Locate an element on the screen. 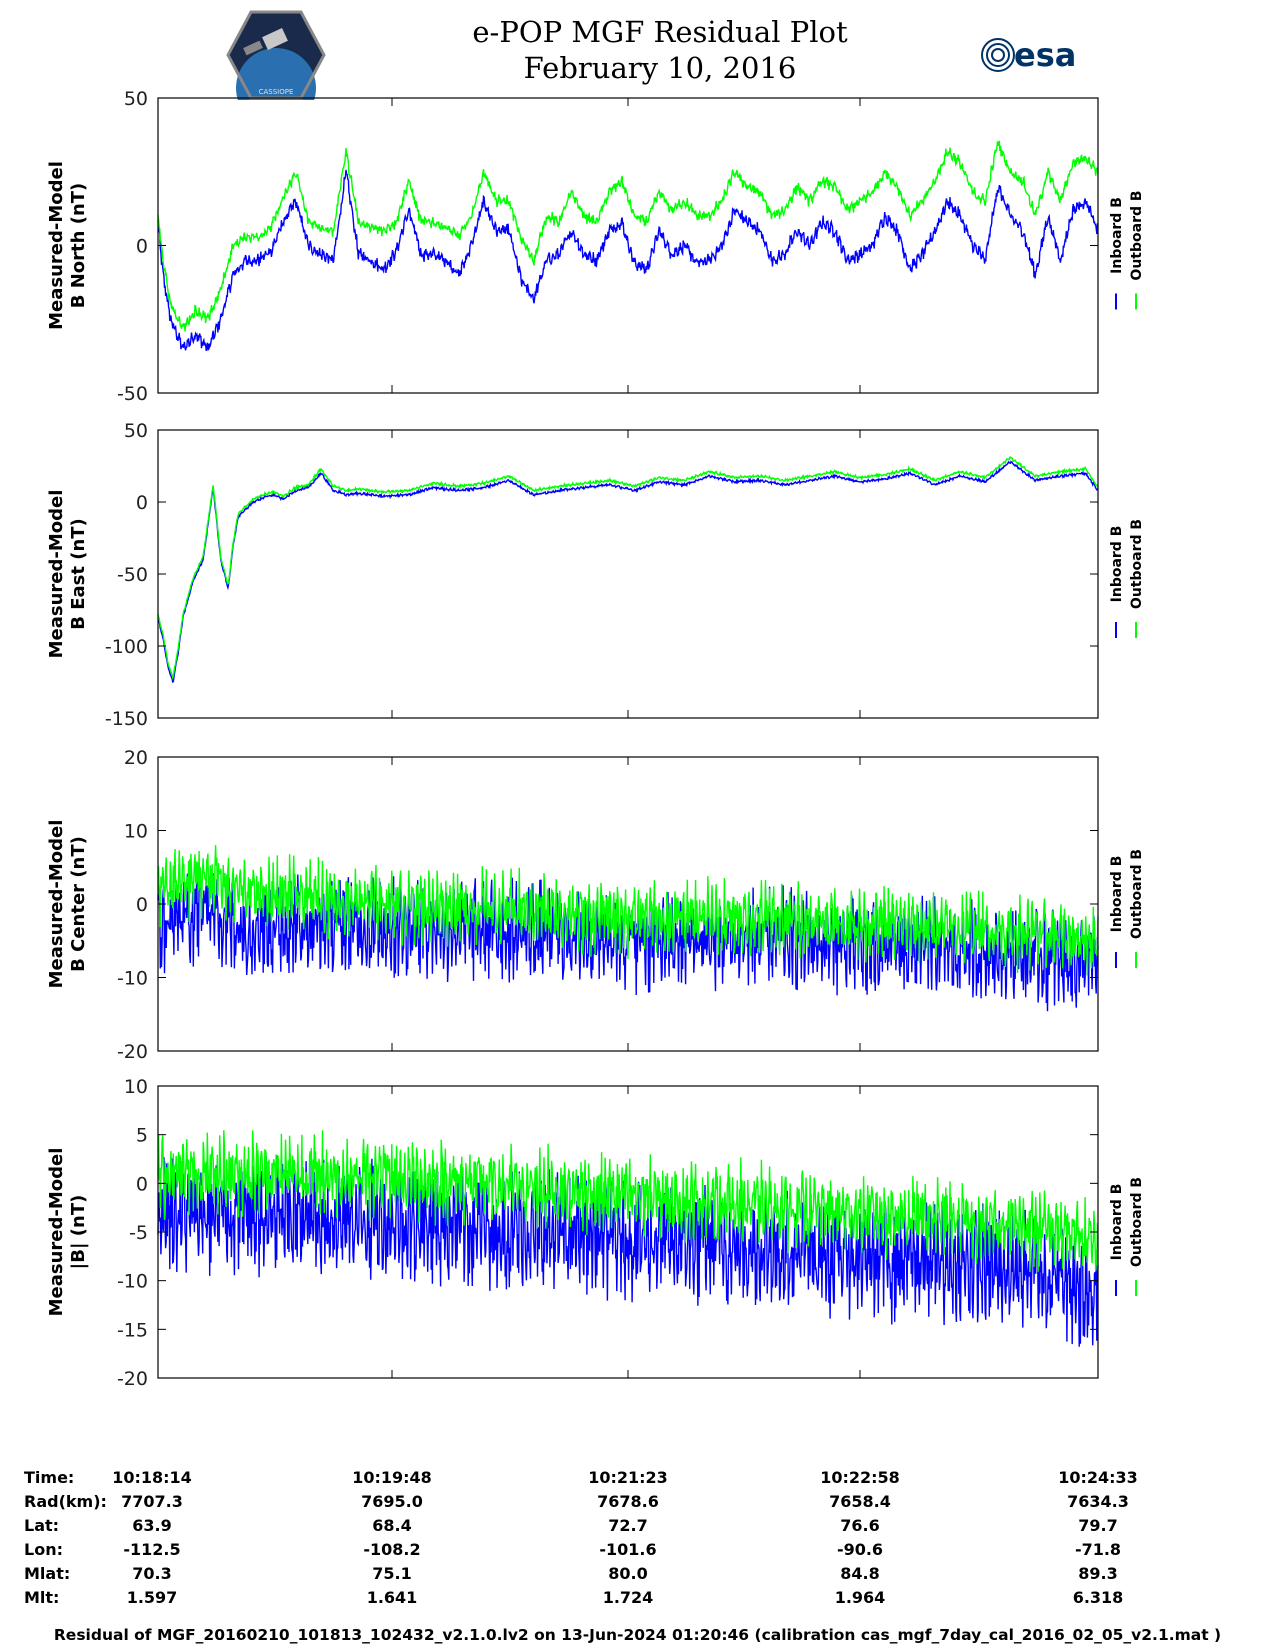  orbit-value-mlt: 1.597 is located at coordinates (152, 1597).